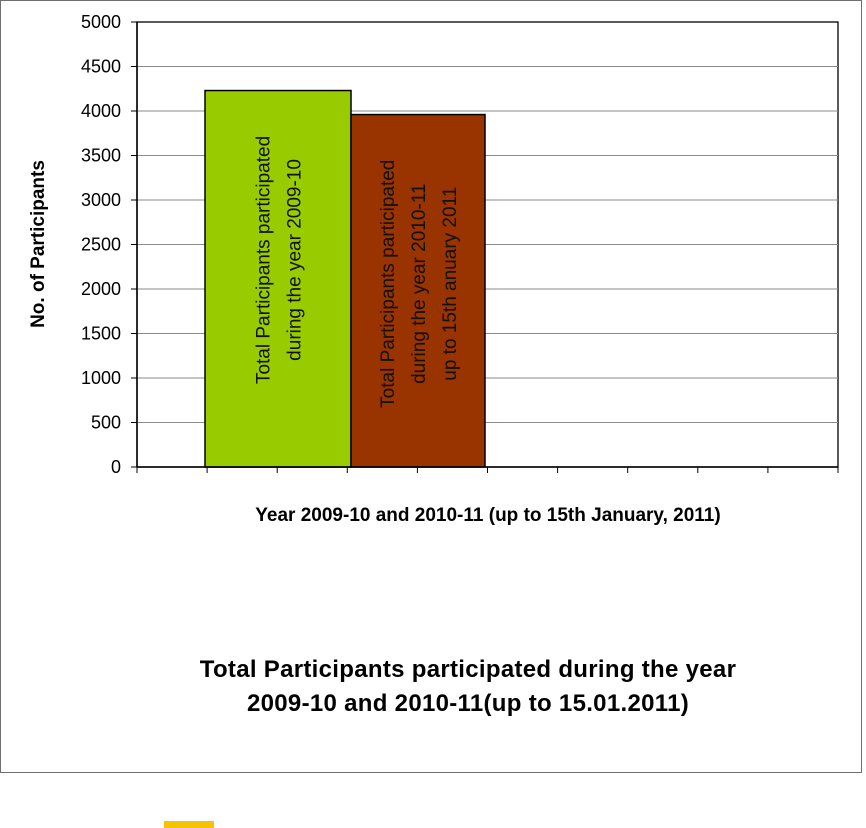  I want to click on y-axis-ticks: 0 500 1000 1500 2000 2500 3000 3500 4000 4500 5000, so click(109, 244).